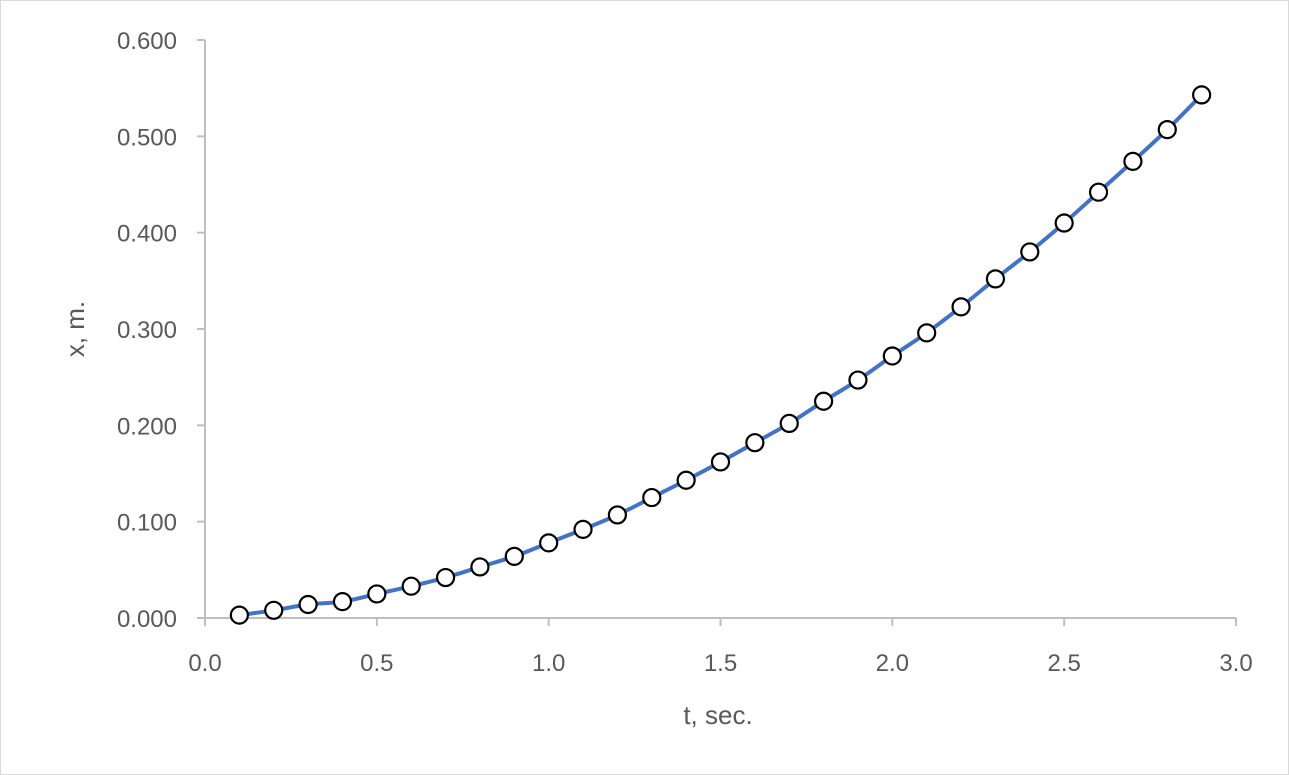 The image size is (1289, 775). Describe the element at coordinates (204, 663) in the screenshot. I see `x-tick-label: 0.0` at that location.